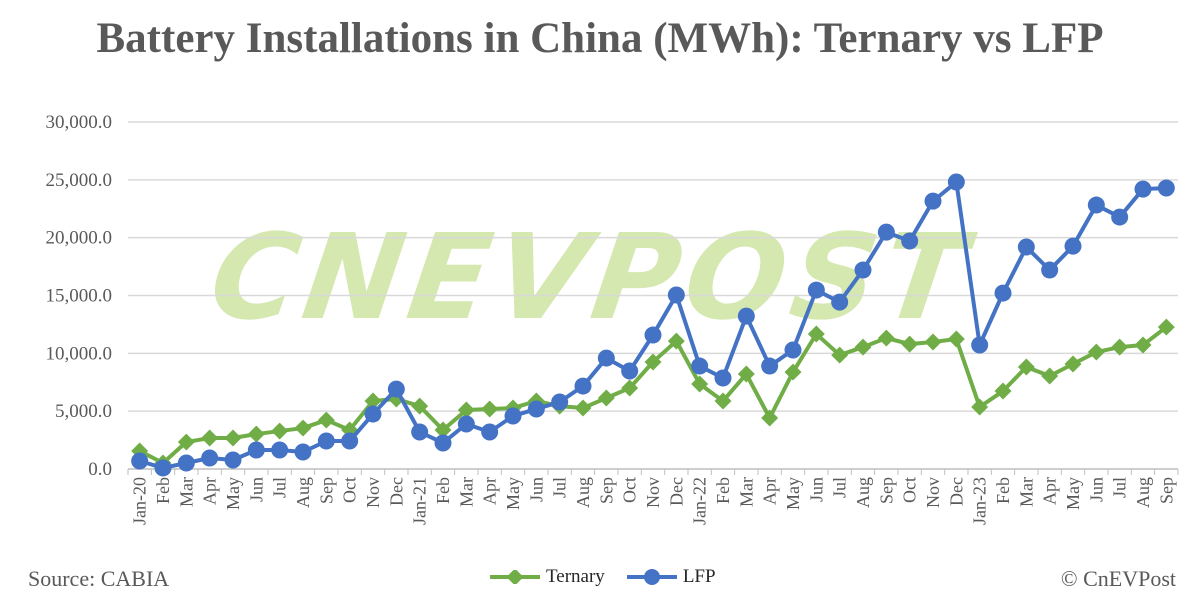 This screenshot has height=601, width=1200. What do you see at coordinates (373, 492) in the screenshot?
I see `x-tick-label: Nov` at bounding box center [373, 492].